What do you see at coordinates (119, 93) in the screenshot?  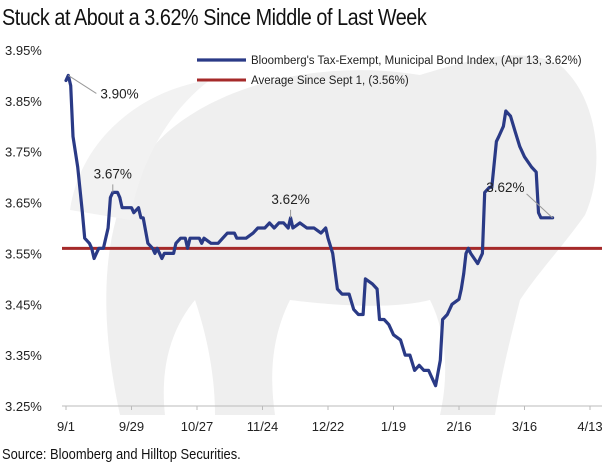 I see `annotation-label: 3.90%` at bounding box center [119, 93].